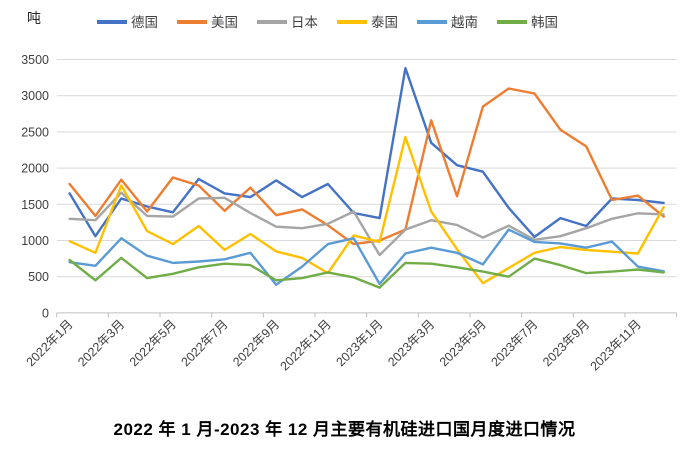 The image size is (689, 455). What do you see at coordinates (463, 343) in the screenshot?
I see `x-axis-label: 2023年5月` at bounding box center [463, 343].